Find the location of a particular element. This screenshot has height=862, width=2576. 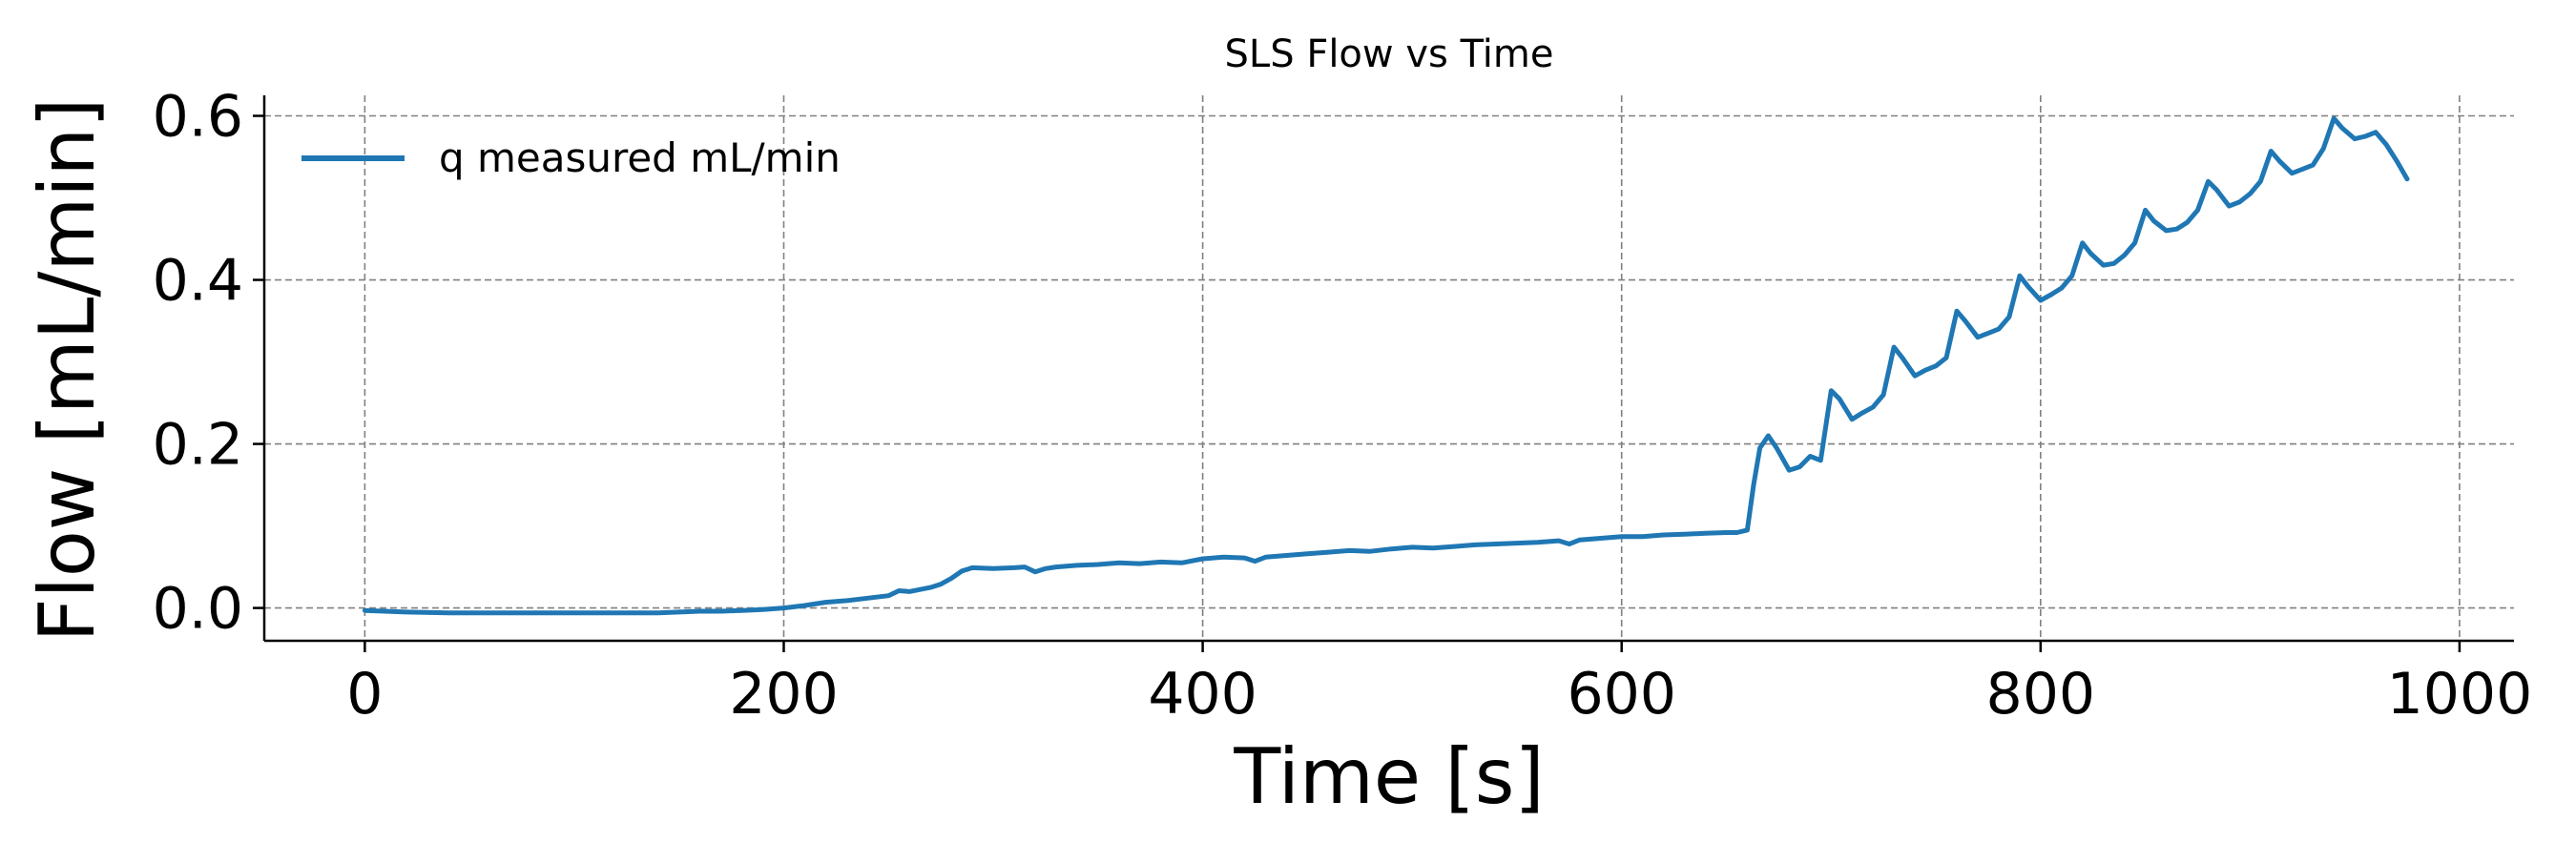

x-tick-label: 200 is located at coordinates (784, 694).